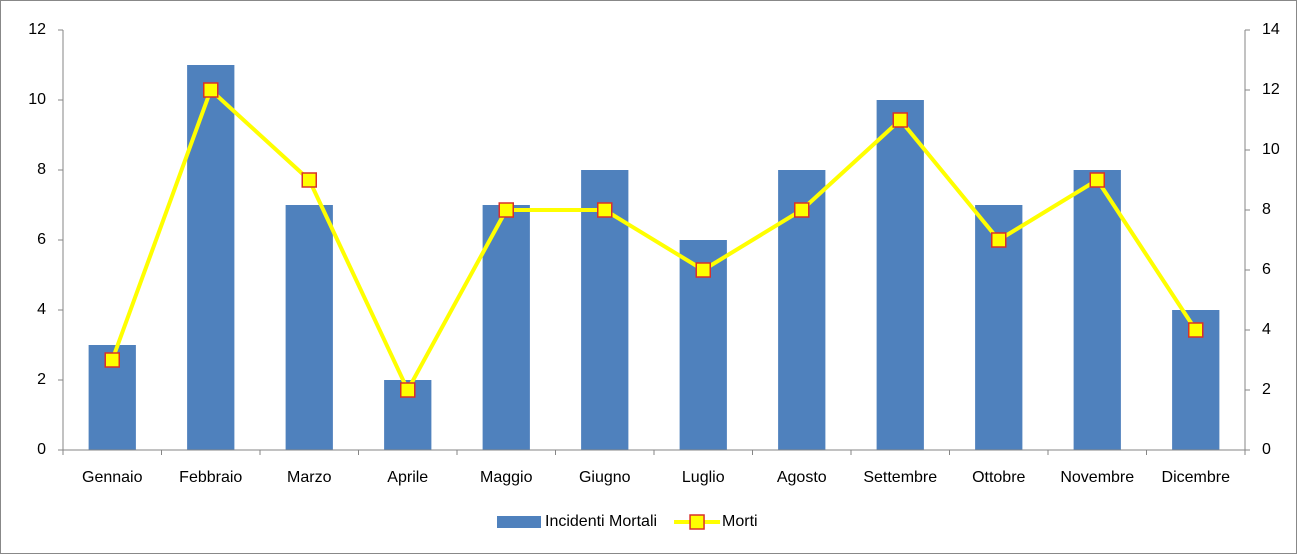 Image resolution: width=1297 pixels, height=554 pixels. Describe the element at coordinates (1097, 477) in the screenshot. I see `x-tick-label: Novembre` at that location.